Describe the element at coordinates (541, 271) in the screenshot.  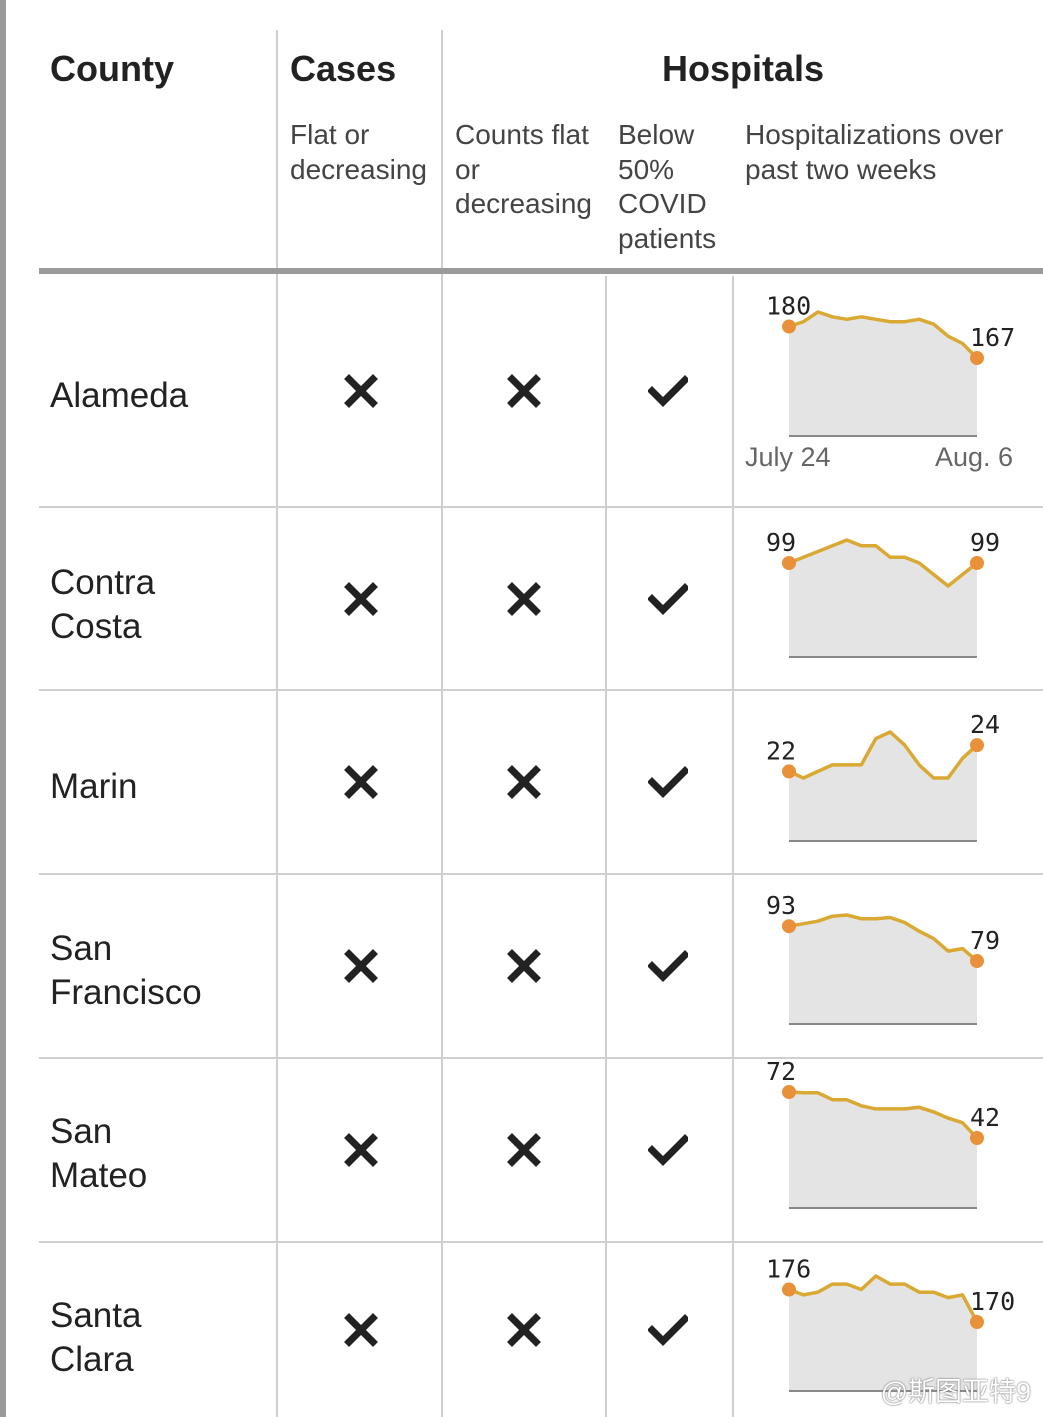
I see `header-rule` at that location.